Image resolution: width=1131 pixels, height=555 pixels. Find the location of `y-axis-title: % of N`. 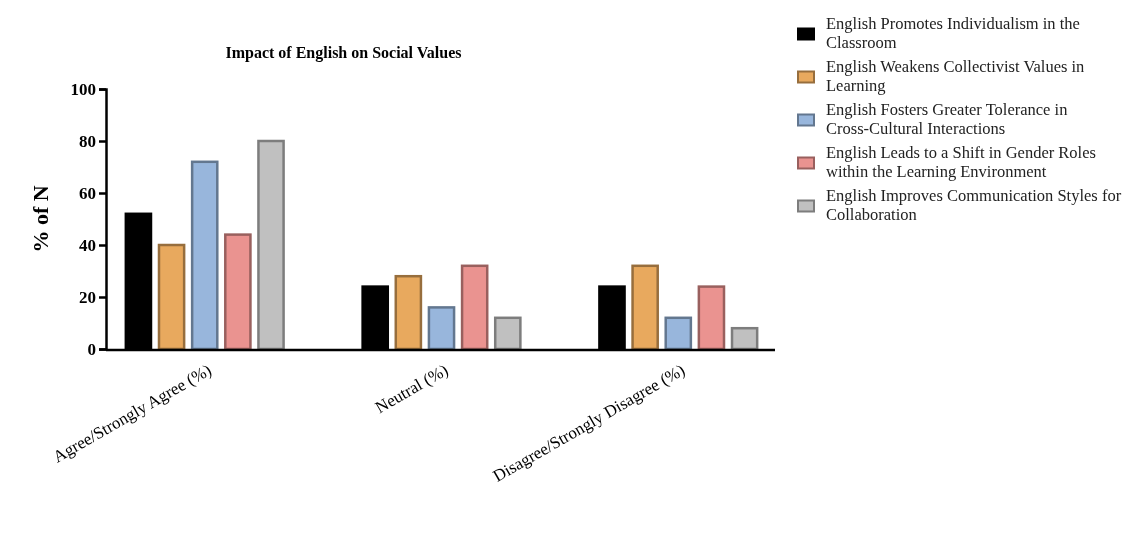

y-axis-title: % of N is located at coordinates (40, 219).